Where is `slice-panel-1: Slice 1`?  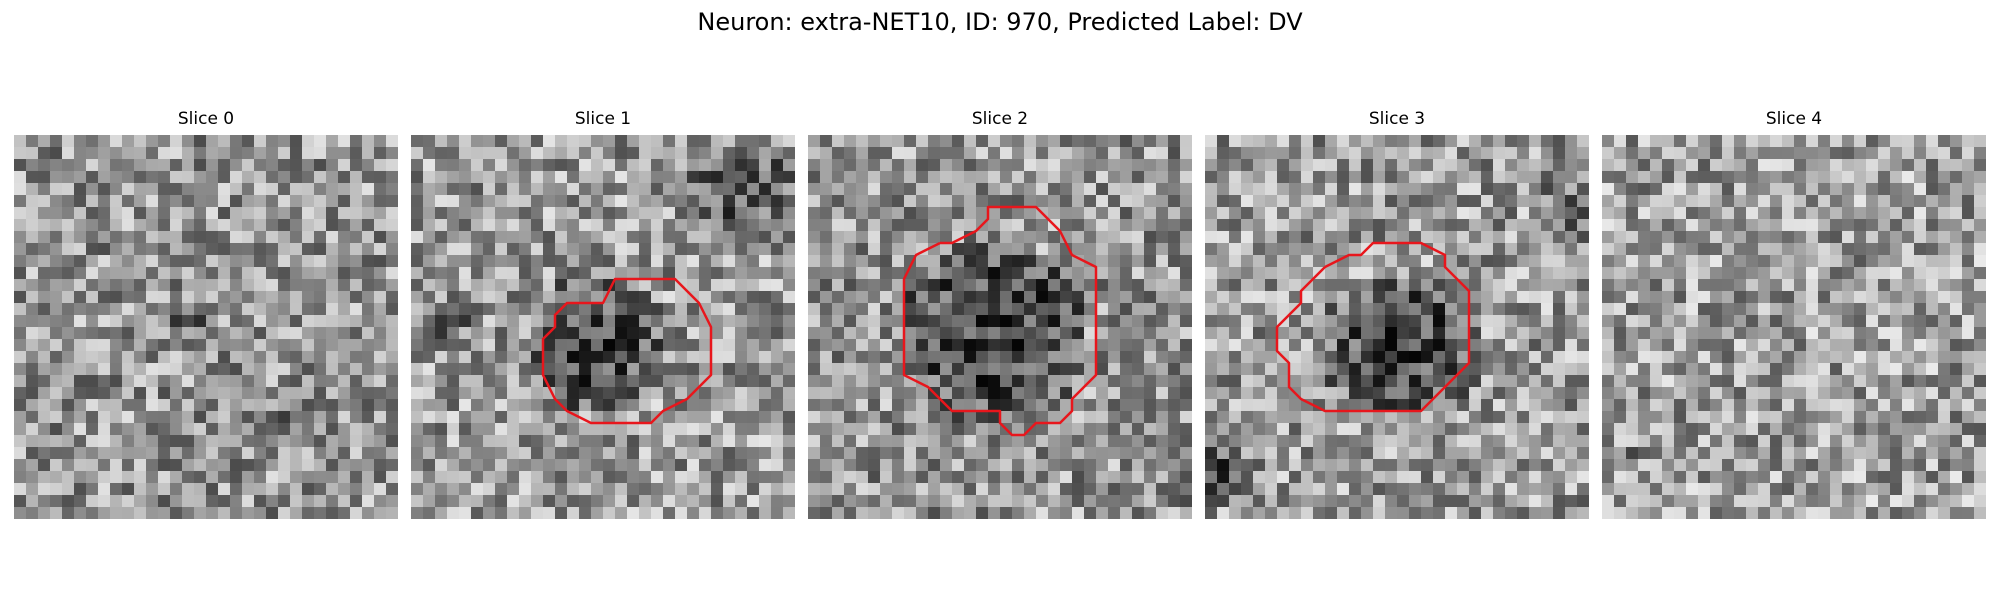
slice-panel-1: Slice 1 is located at coordinates (603, 313).